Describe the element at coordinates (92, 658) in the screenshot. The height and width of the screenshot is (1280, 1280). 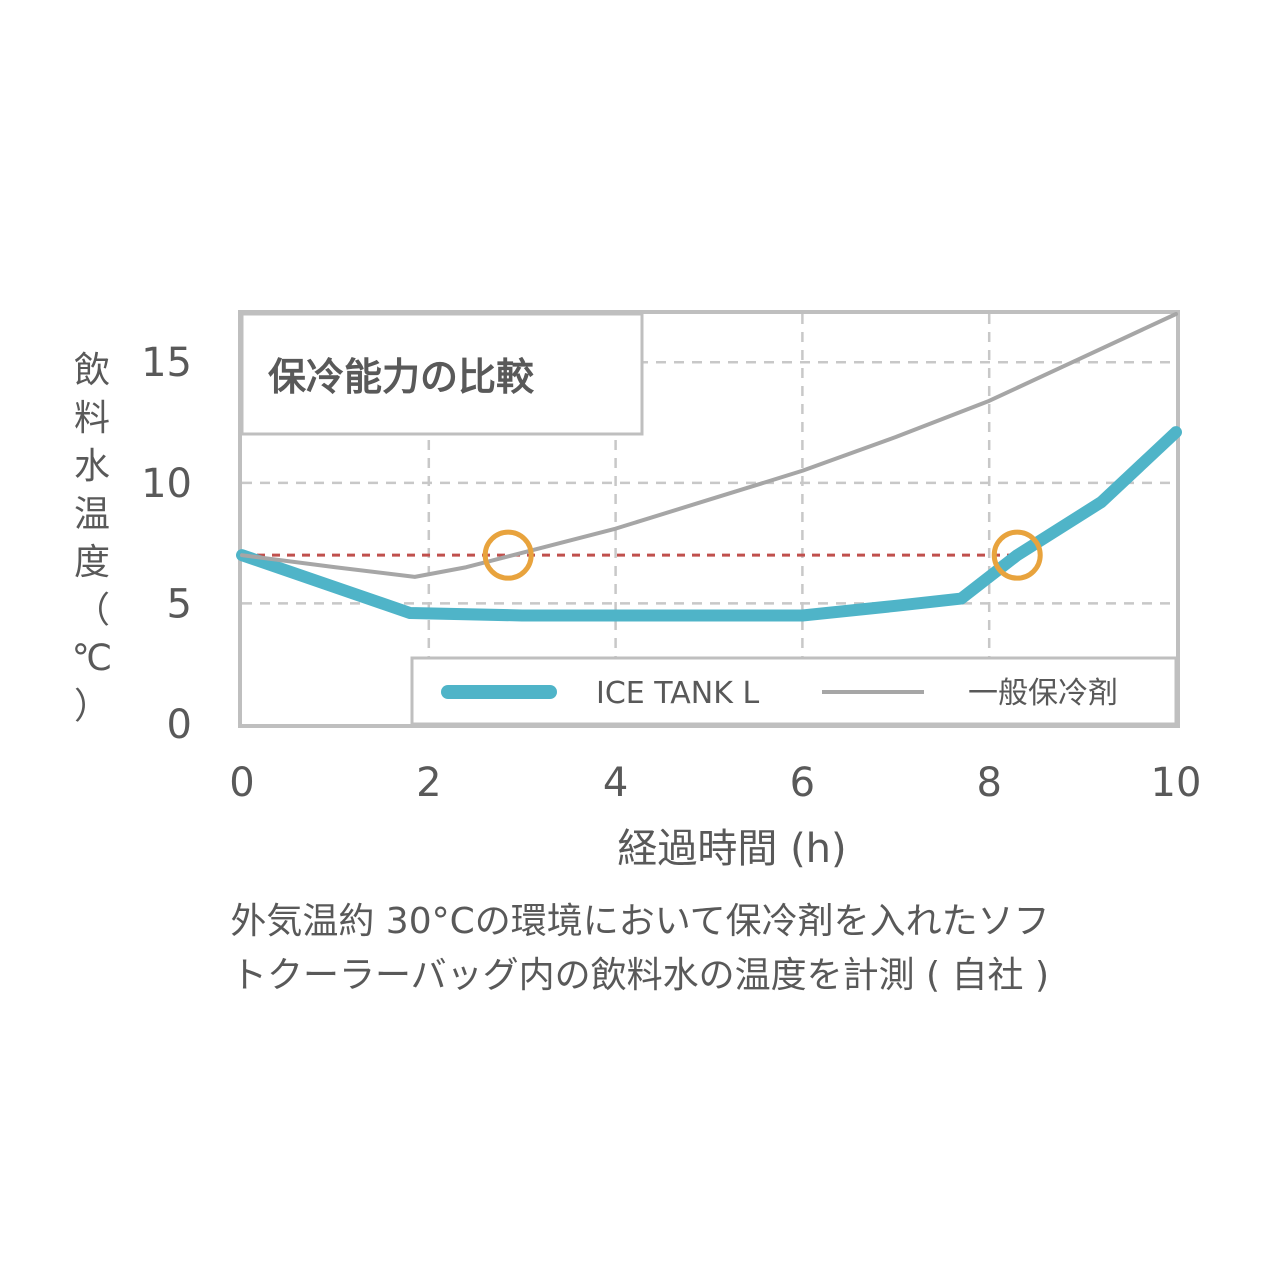
I see `y-label-char: ℃` at that location.